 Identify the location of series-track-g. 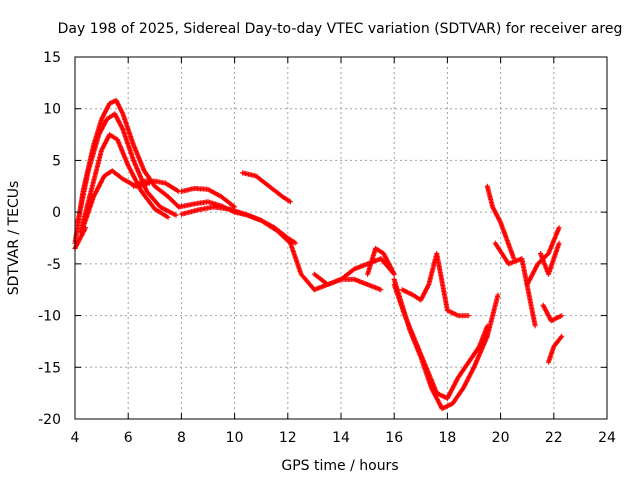
(207, 197).